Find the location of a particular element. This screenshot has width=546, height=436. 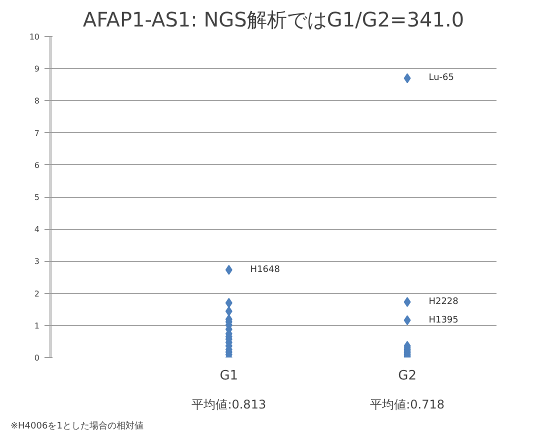

y-tick-label: 3 is located at coordinates (37, 261).